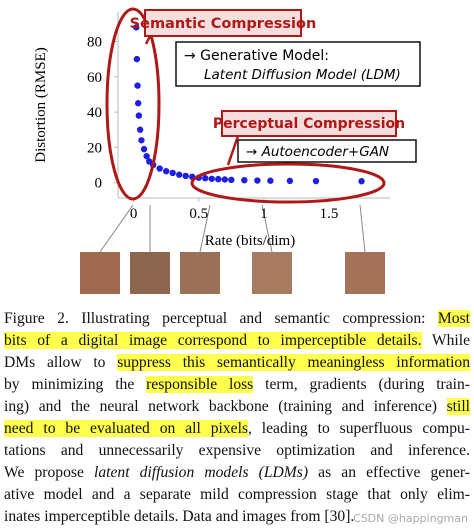 The width and height of the screenshot is (474, 529). What do you see at coordinates (94, 78) in the screenshot?
I see `y-tick-label: 60` at bounding box center [94, 78].